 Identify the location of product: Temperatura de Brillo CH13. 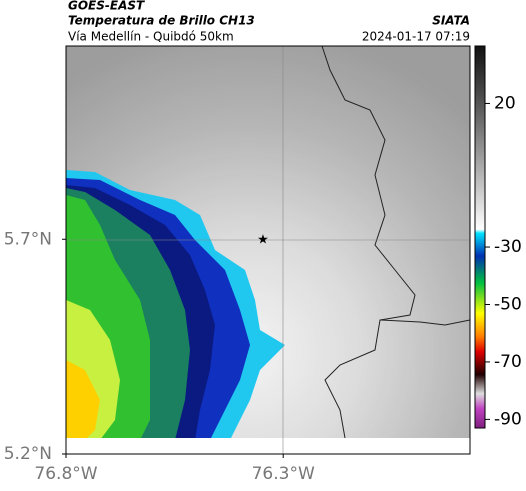
(161, 21).